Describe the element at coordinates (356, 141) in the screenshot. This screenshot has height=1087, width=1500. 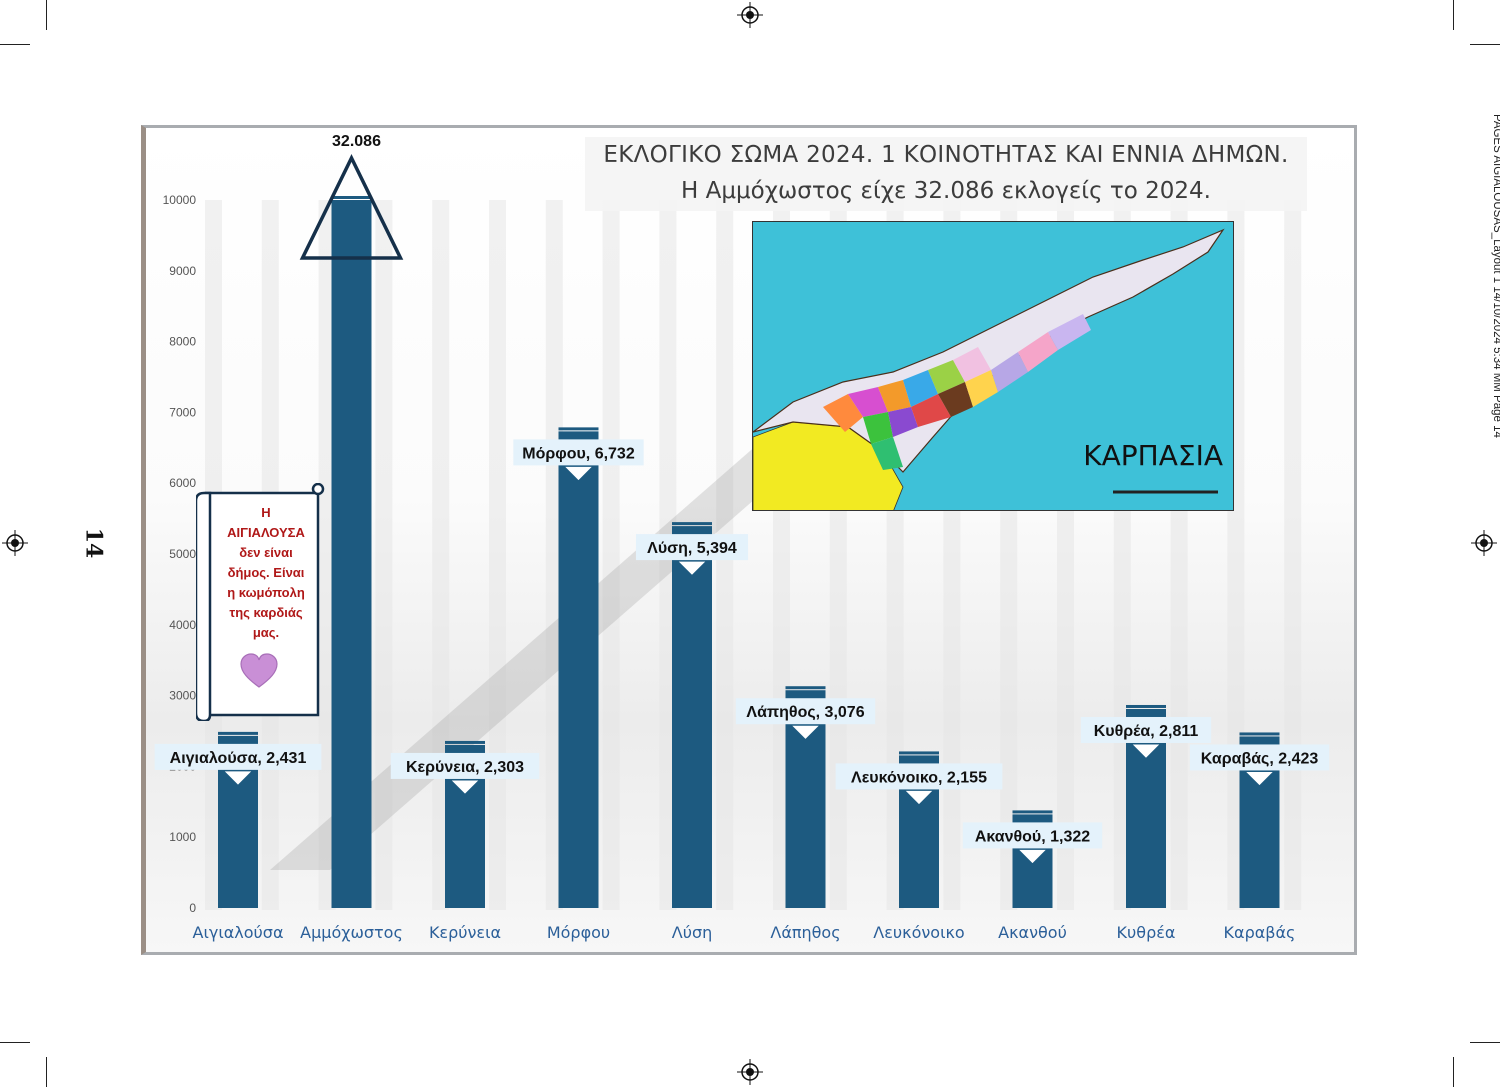
I see `clipped-value-label: 32.086` at that location.